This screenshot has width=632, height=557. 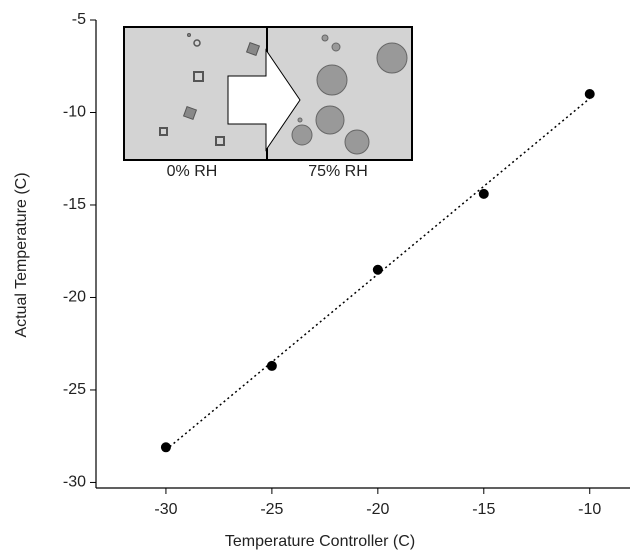 I want to click on y-axis-label: Actual Temperature (C), so click(x=21, y=254).